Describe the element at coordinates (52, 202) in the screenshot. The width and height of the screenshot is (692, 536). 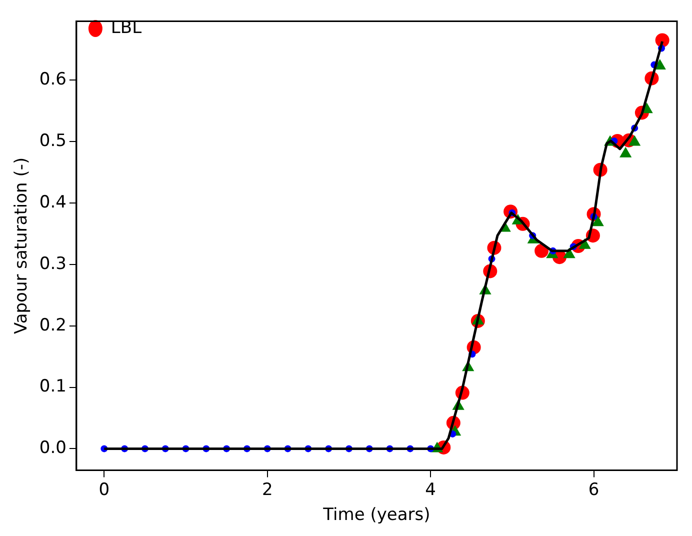
I see `y-tick-label: 0.4` at that location.